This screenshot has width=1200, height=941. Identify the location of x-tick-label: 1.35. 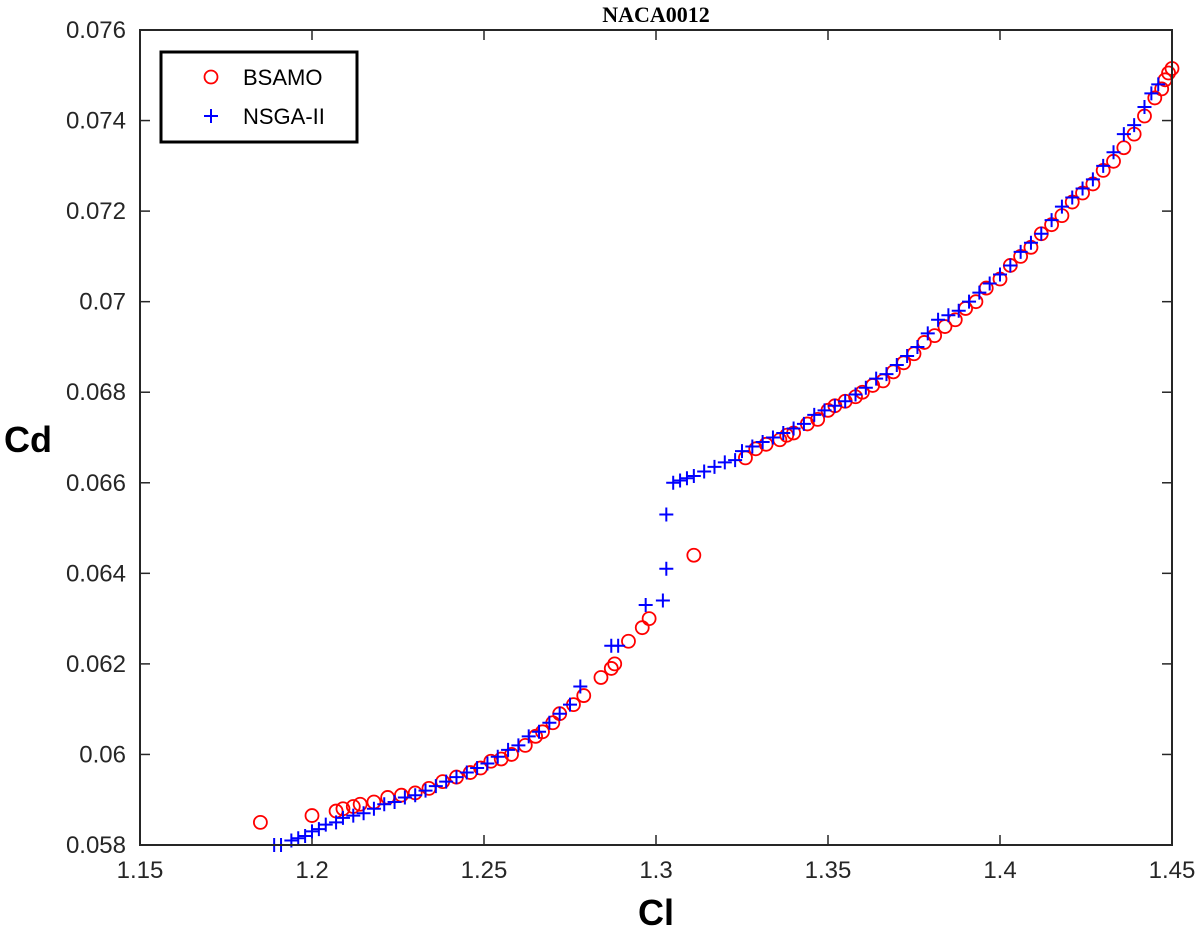
(828, 870).